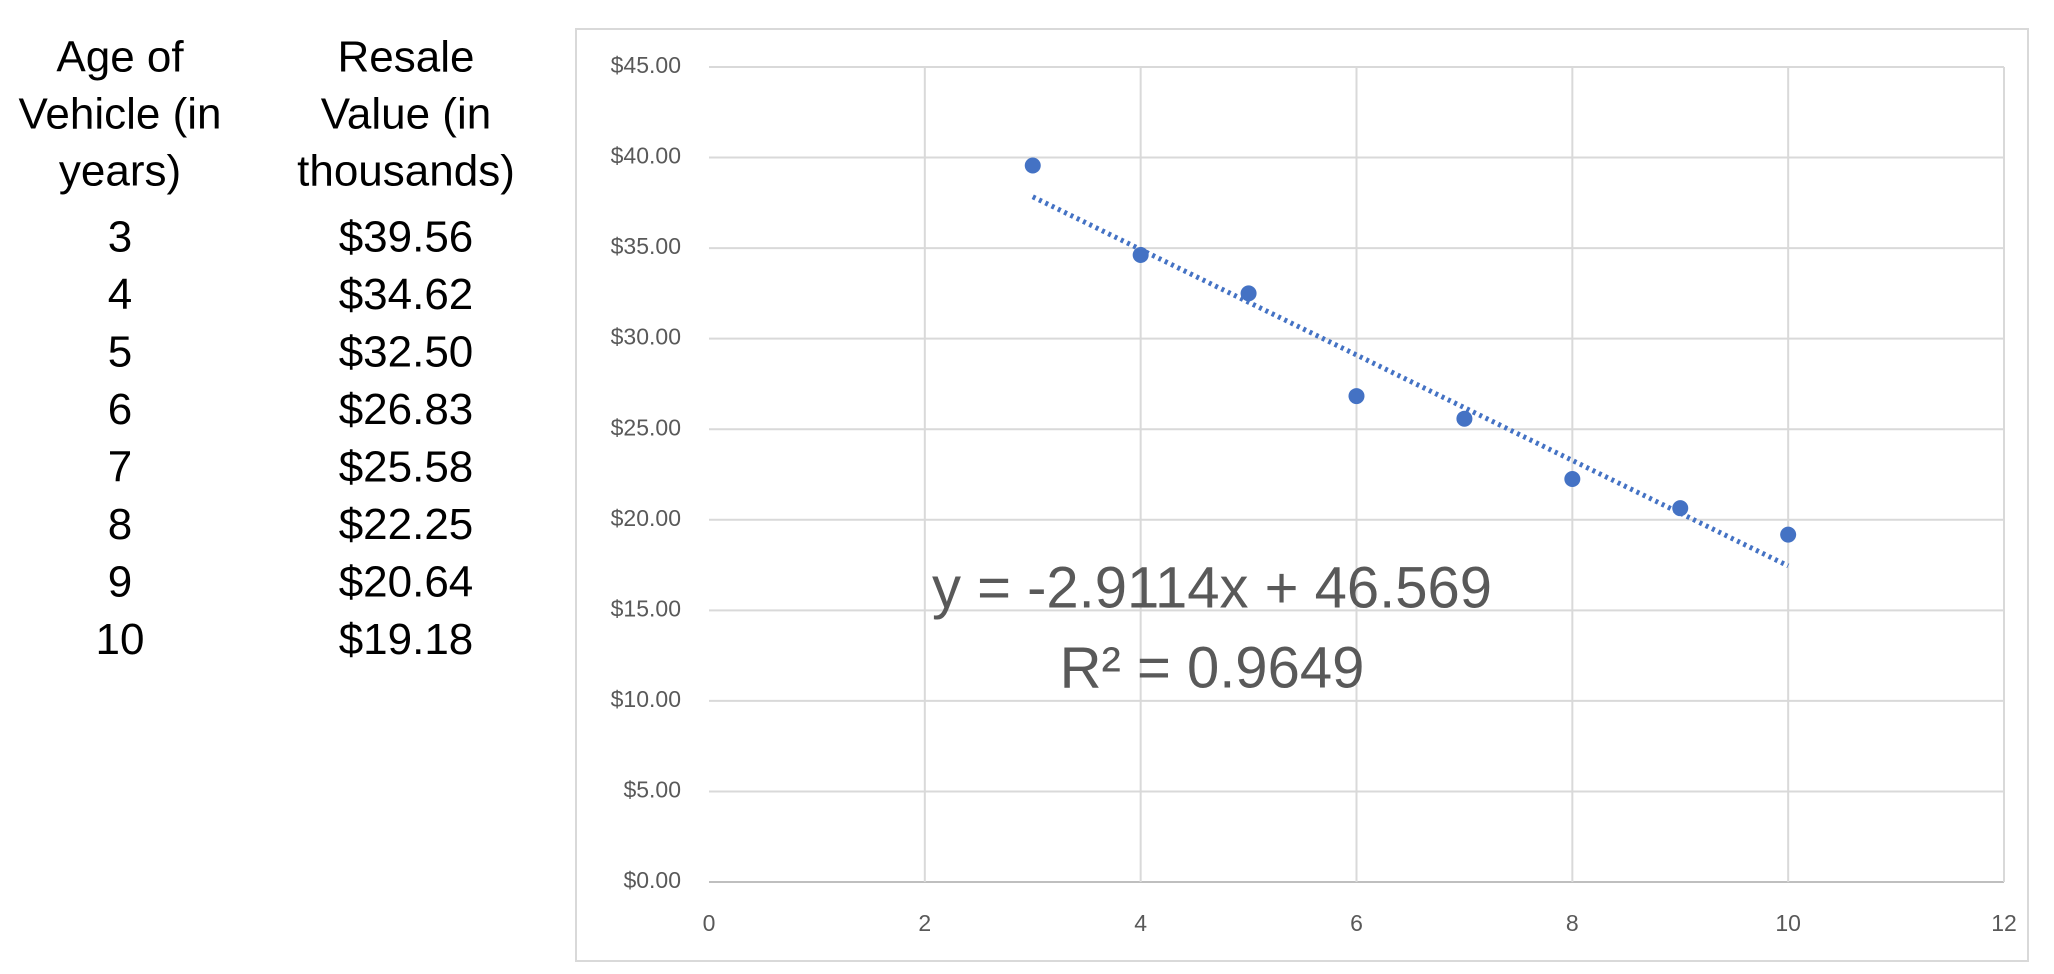 This screenshot has height=974, width=2054. Describe the element at coordinates (120, 171) in the screenshot. I see `table-header: years)` at that location.